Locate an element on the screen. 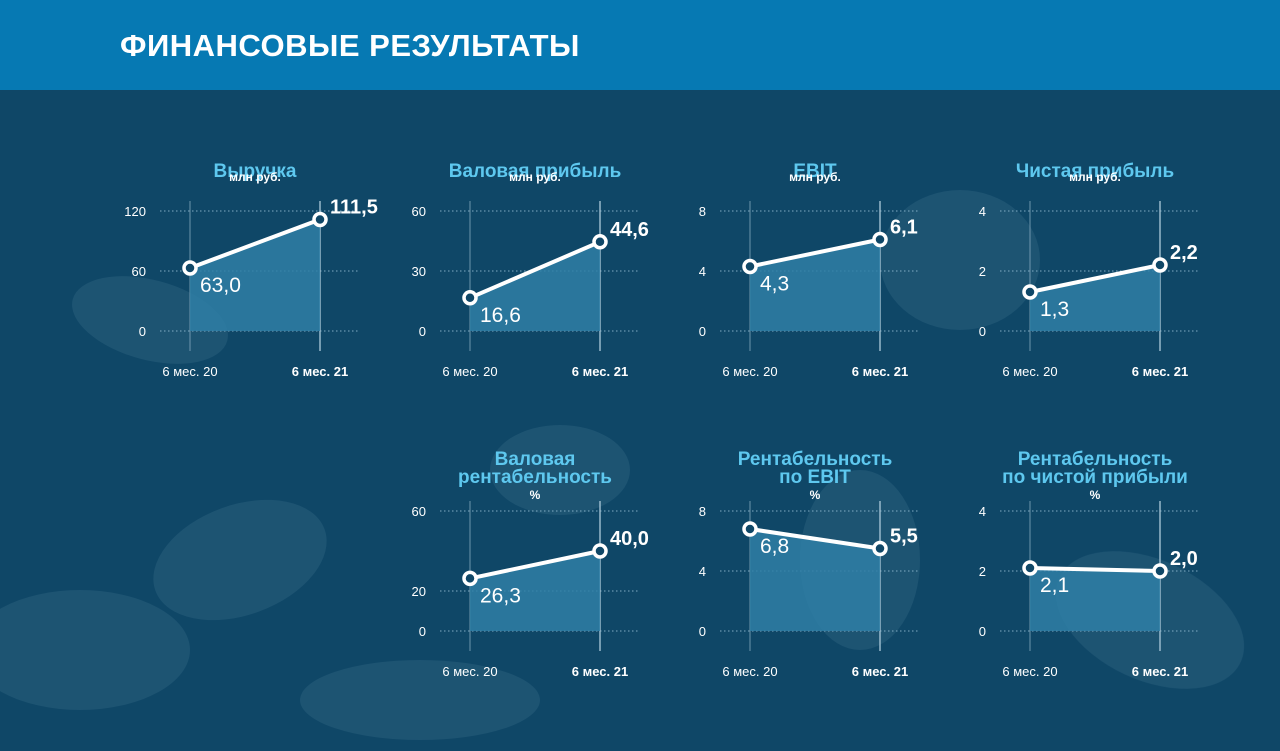 The width and height of the screenshot is (1280, 751). chart-title: Валовая is located at coordinates (535, 459).